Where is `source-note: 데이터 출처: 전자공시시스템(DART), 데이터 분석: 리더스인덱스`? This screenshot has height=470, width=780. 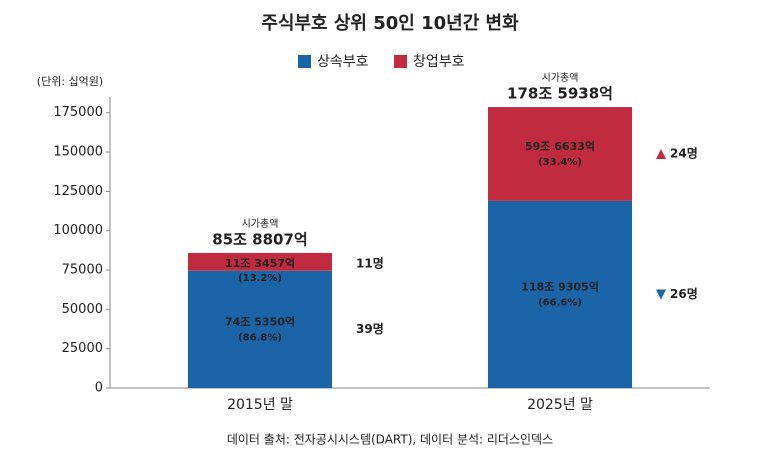 source-note: 데이터 출처: 전자공시시스템(DART), 데이터 분석: 리더스인덱스 is located at coordinates (390, 440).